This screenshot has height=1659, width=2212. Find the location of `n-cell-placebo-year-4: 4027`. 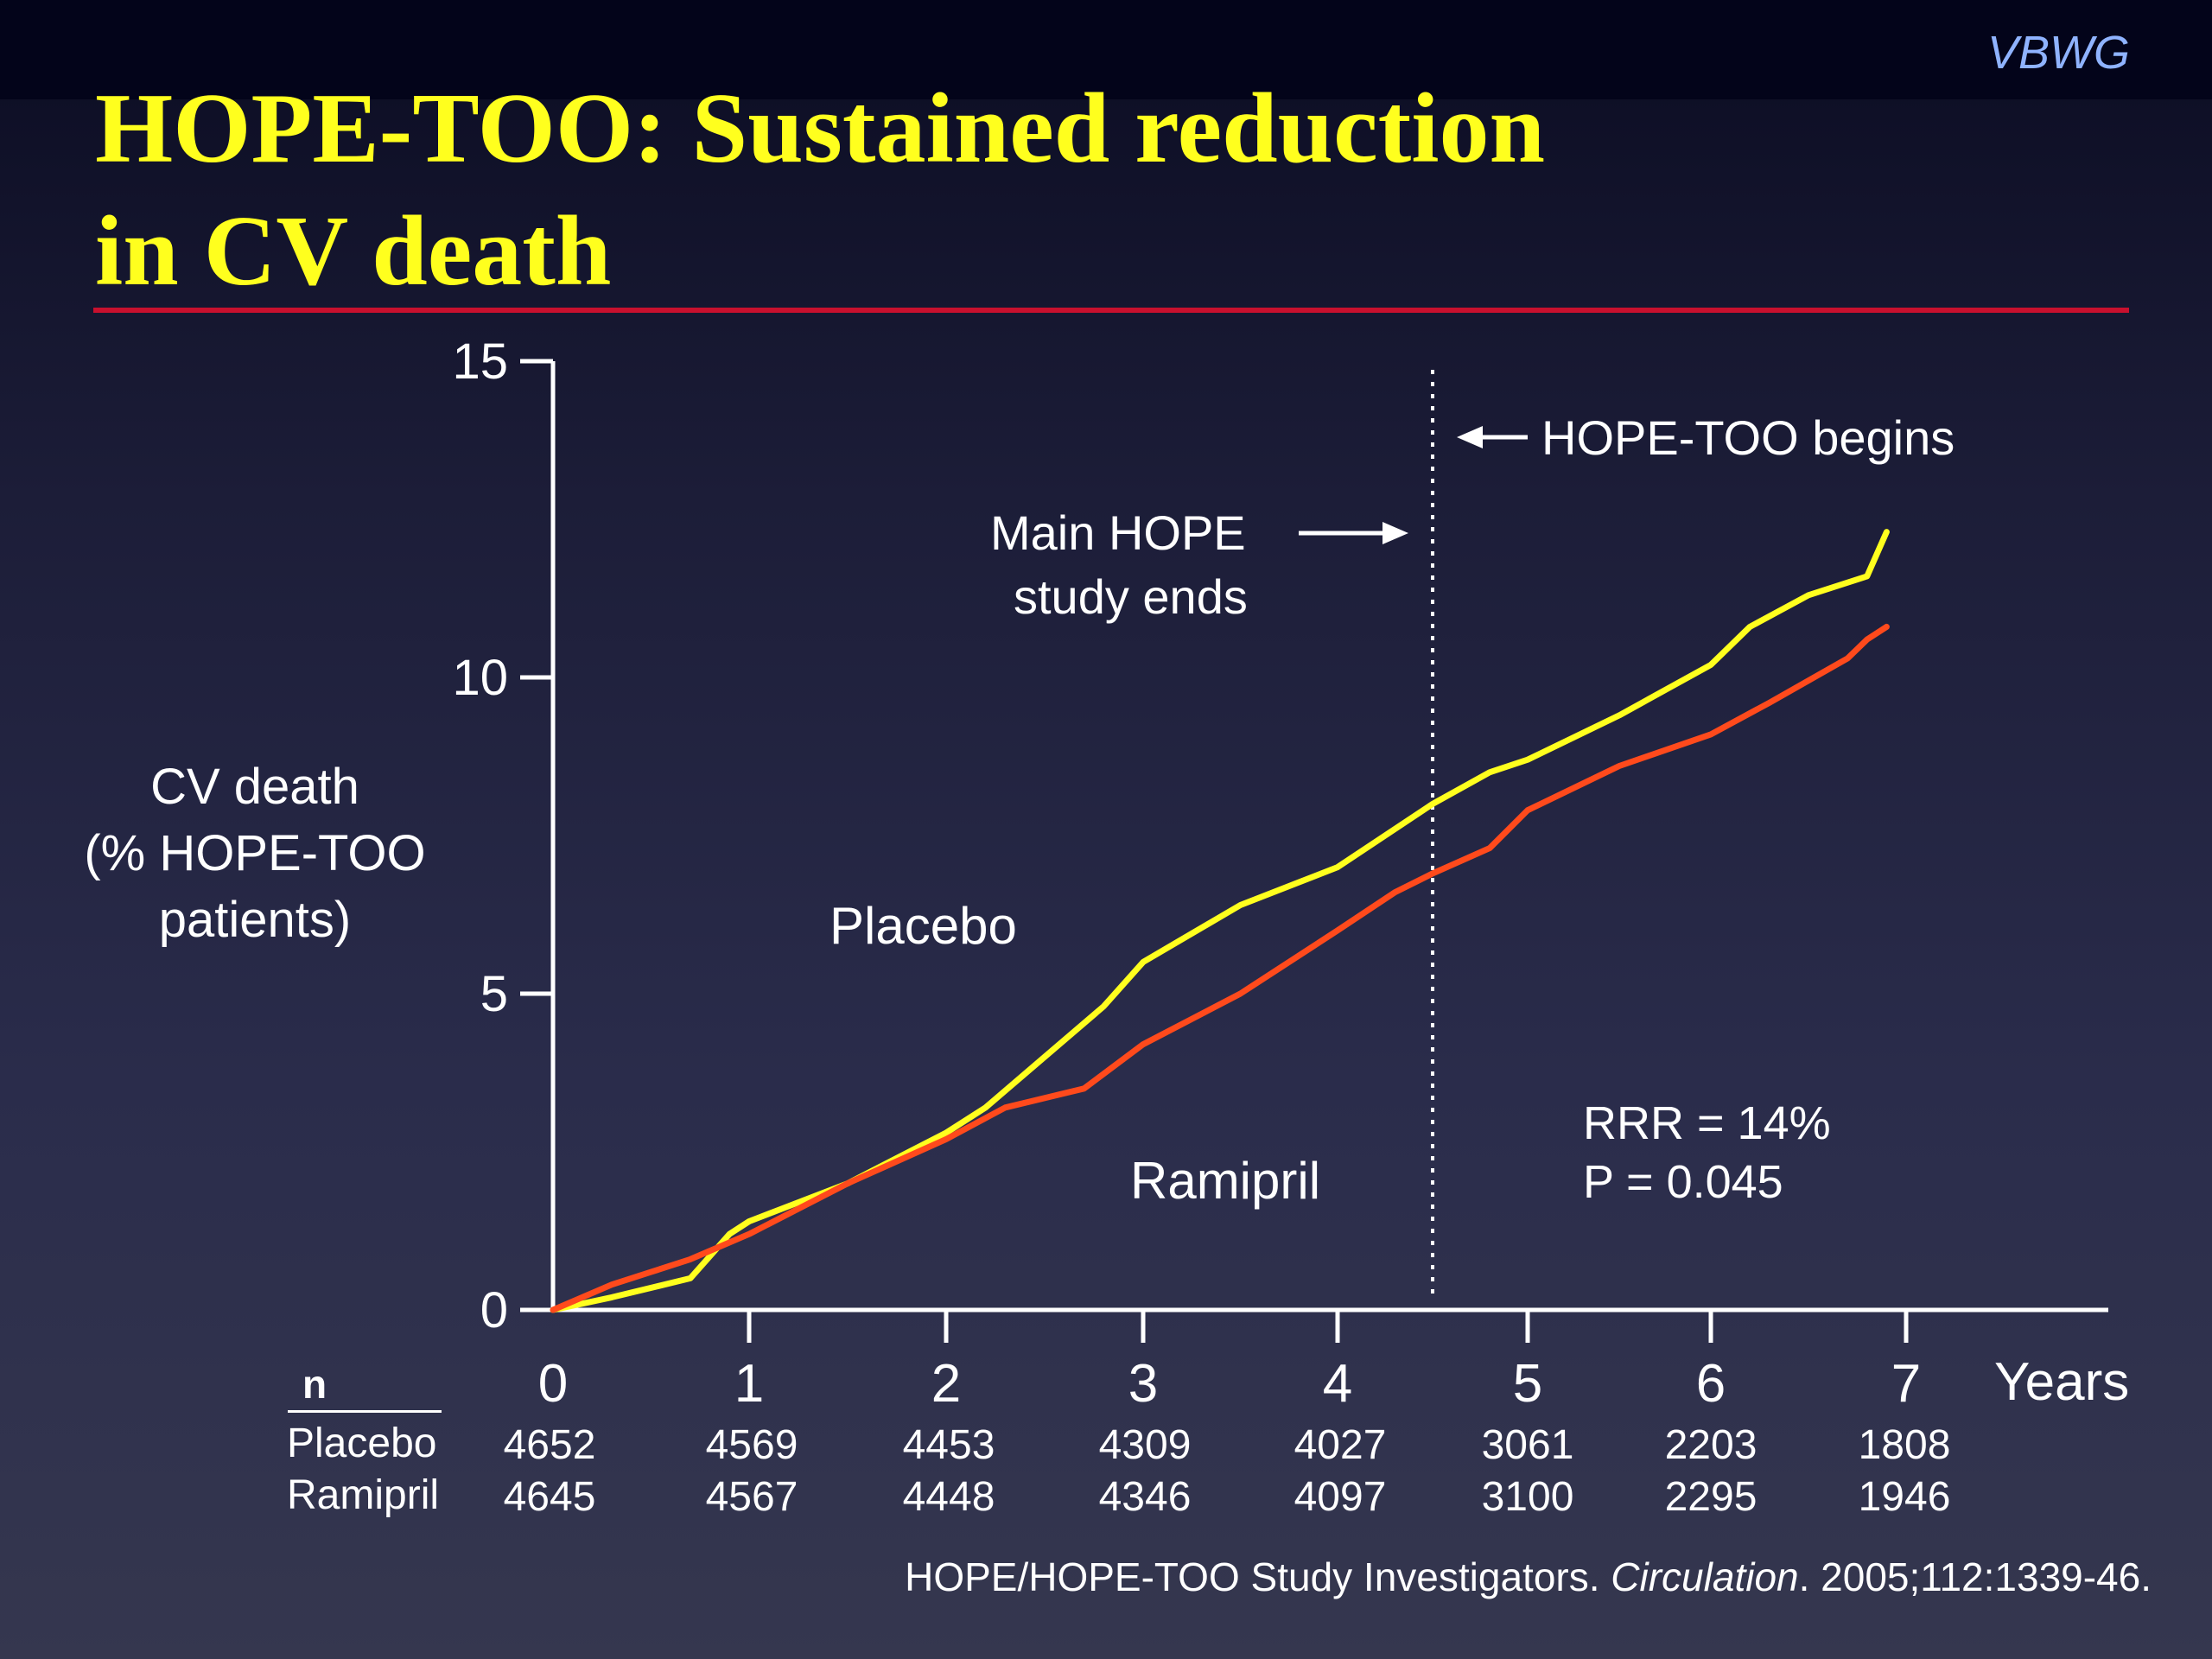

n-cell-placebo-year-4: 4027 is located at coordinates (1340, 1445).